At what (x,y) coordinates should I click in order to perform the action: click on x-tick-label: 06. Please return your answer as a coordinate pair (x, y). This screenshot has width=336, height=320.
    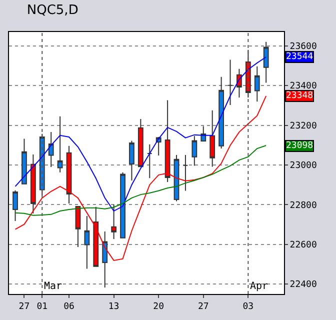
    Looking at the image, I should click on (69, 307).